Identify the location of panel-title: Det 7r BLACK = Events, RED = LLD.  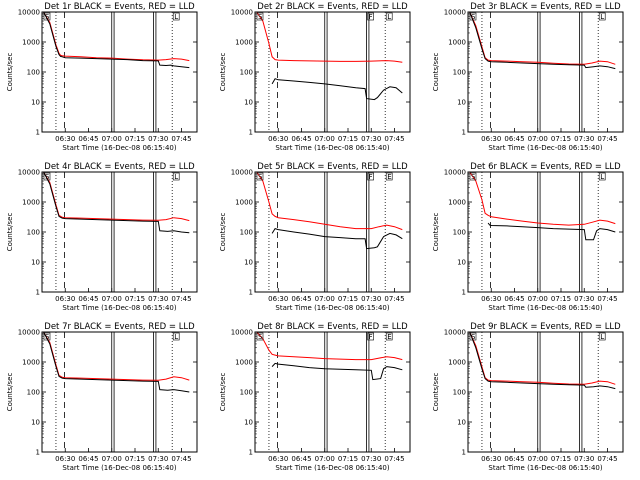
(119, 327).